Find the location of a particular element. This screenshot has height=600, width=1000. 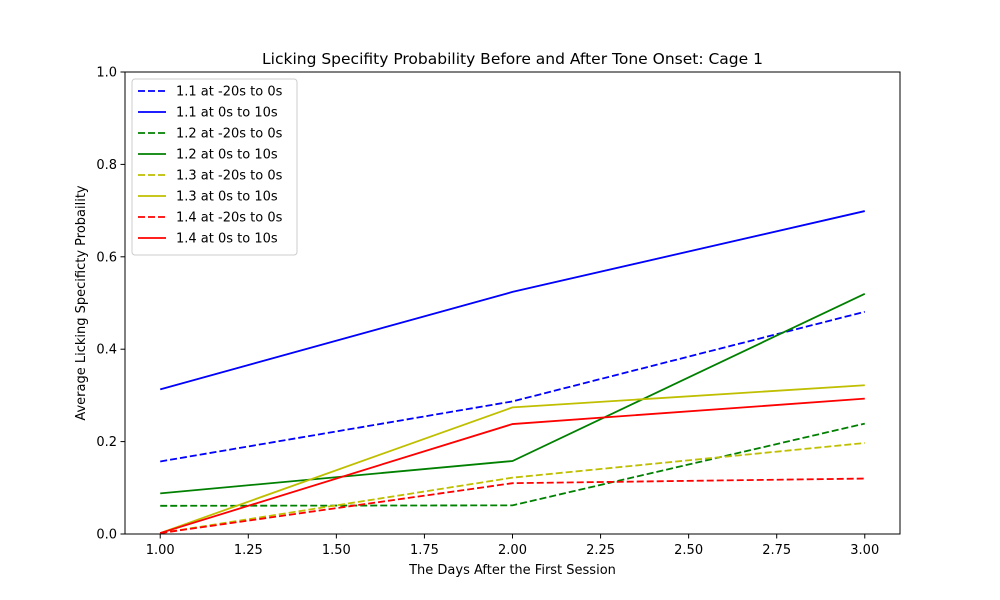

legend-label: 1.4 at 0s to 10s is located at coordinates (227, 239).